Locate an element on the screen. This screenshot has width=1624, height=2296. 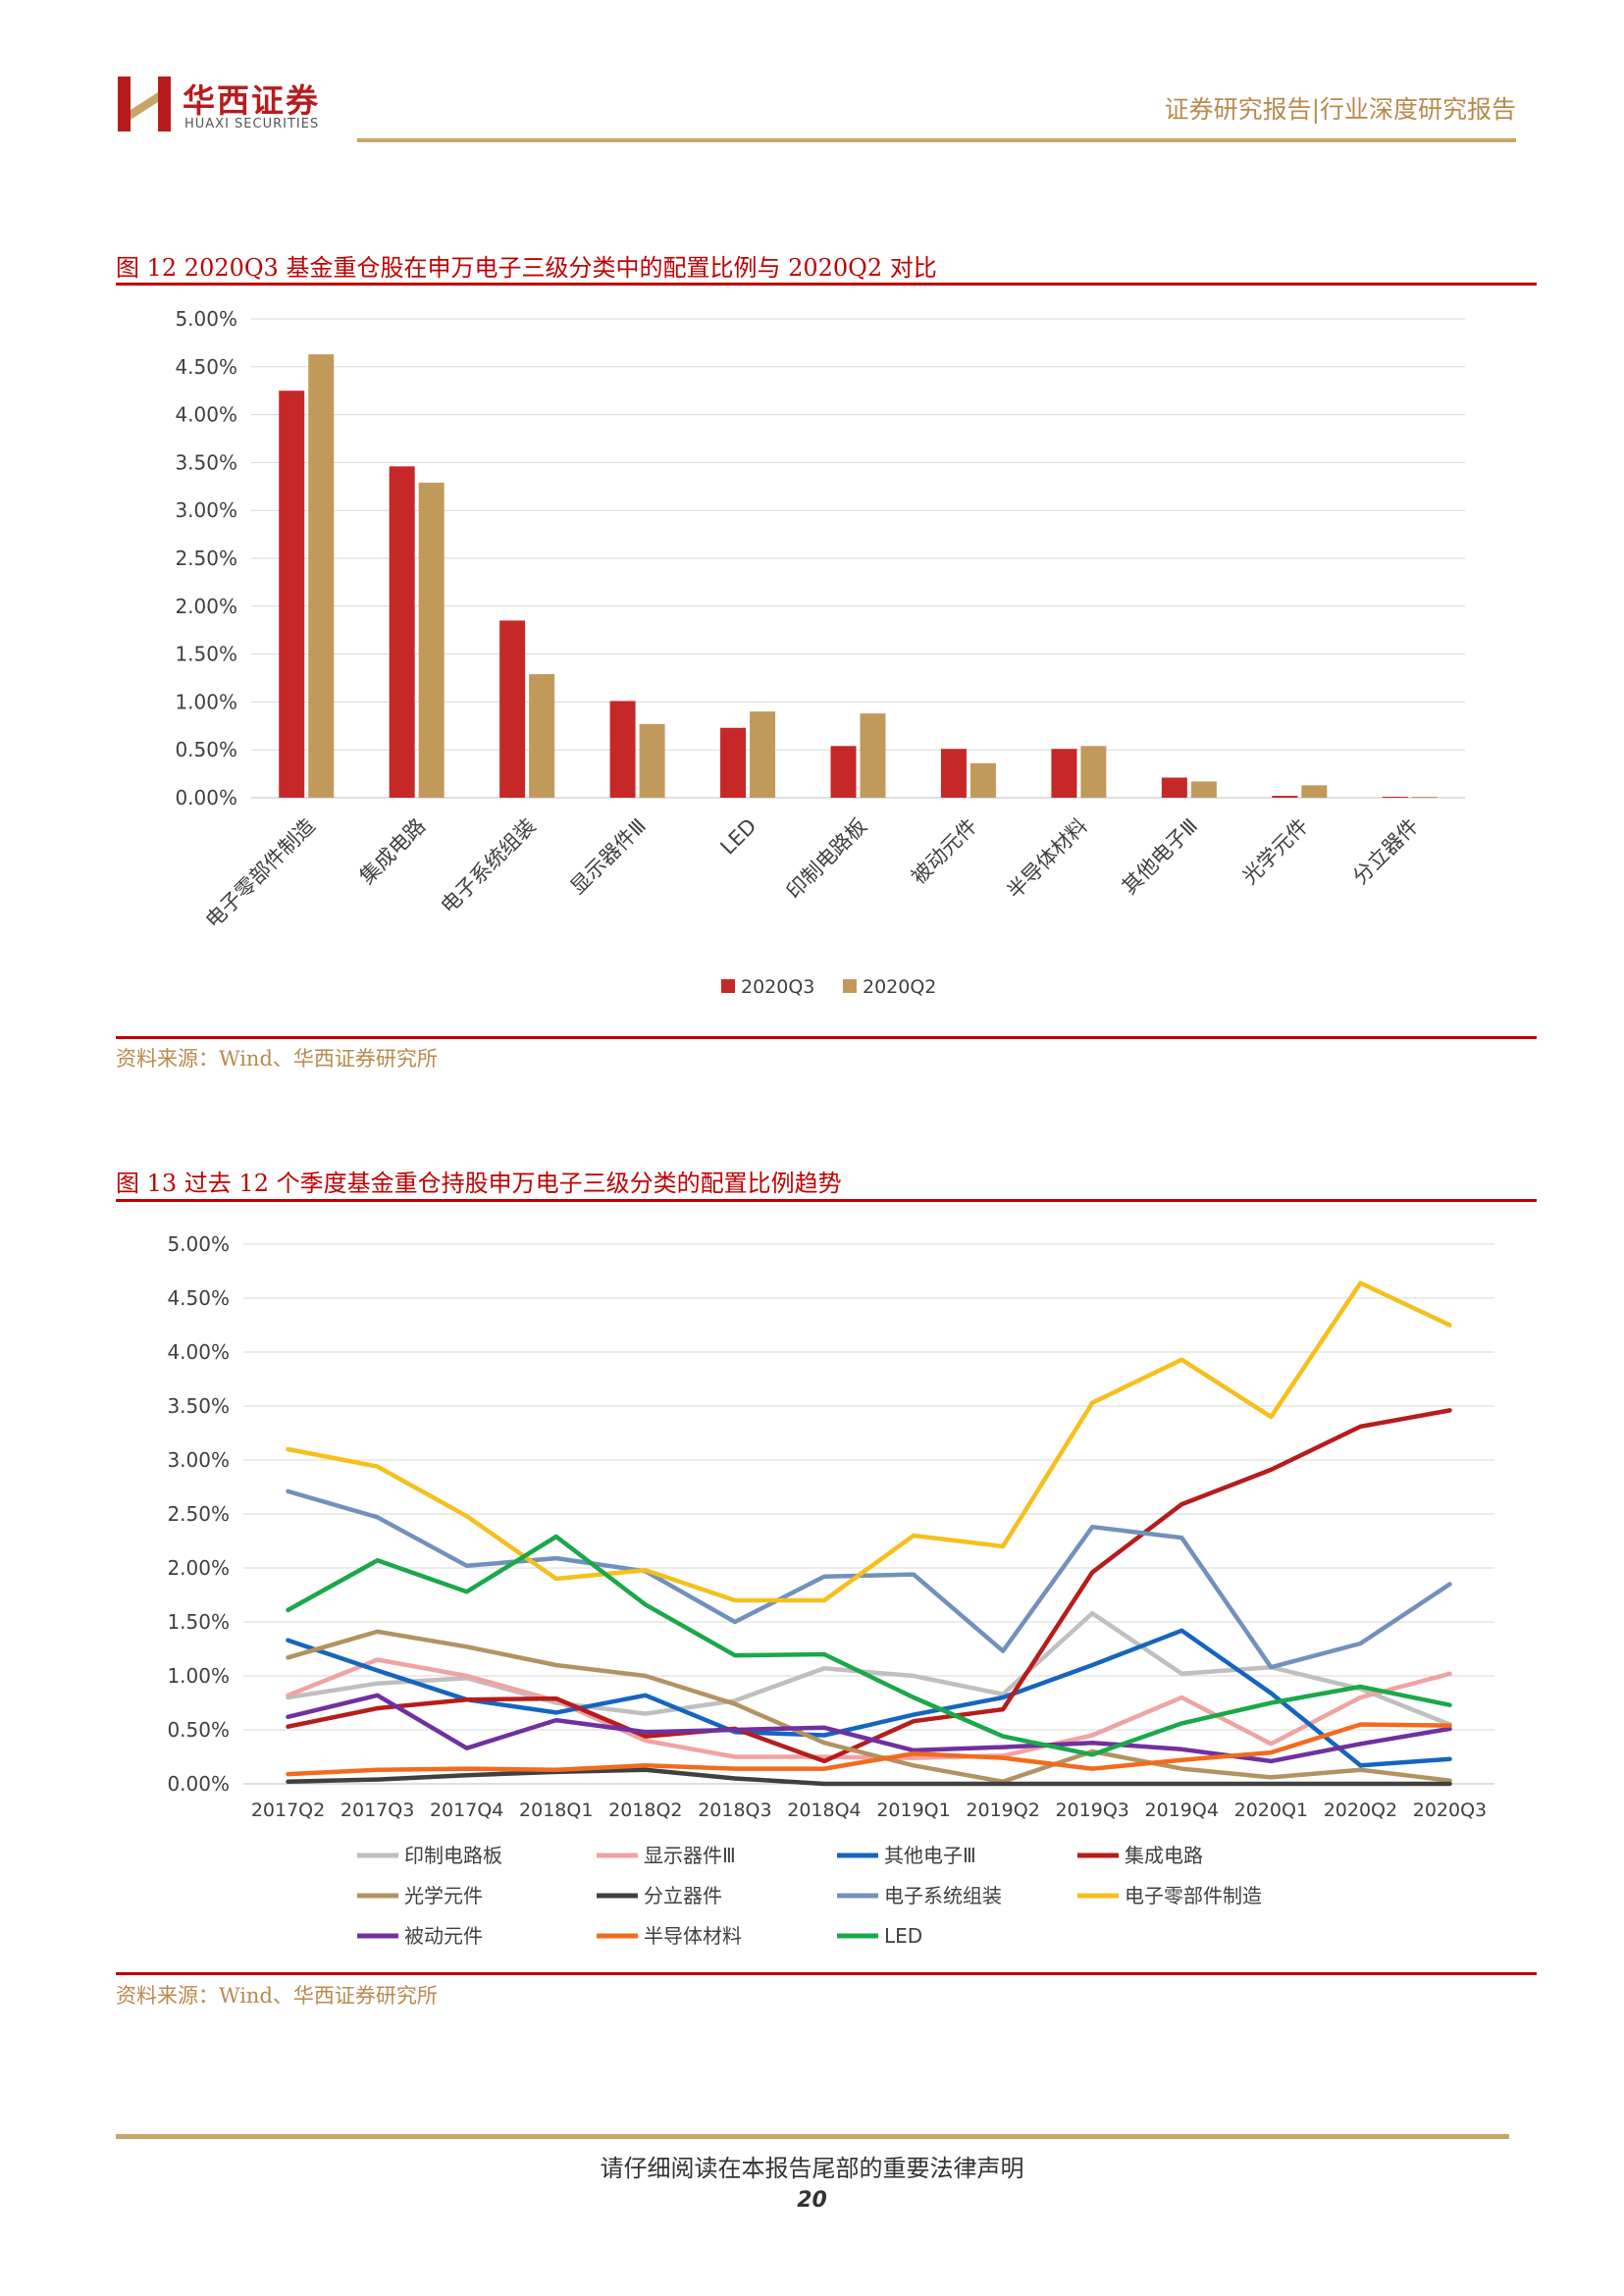
figure12-source: 资料来源：Wind、华西证券研究所 is located at coordinates (277, 1058).